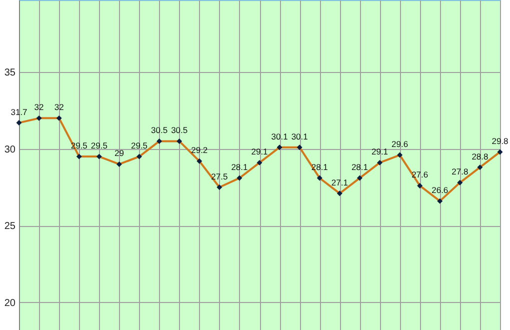 The height and width of the screenshot is (330, 510). I want to click on y-tick-label: 35, so click(10, 73).